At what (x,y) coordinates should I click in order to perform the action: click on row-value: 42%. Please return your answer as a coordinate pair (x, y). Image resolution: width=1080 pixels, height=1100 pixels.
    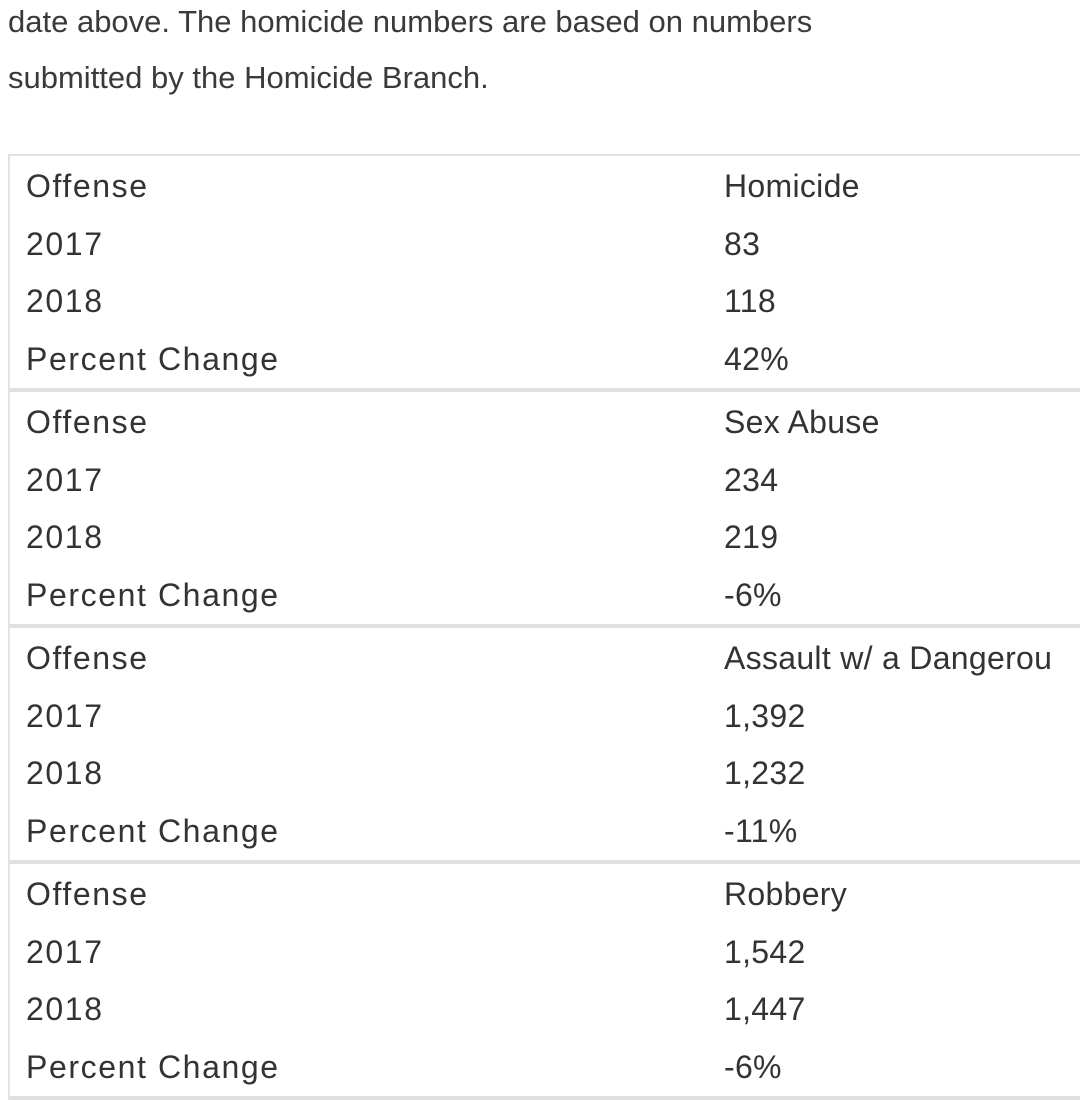
    Looking at the image, I should click on (756, 358).